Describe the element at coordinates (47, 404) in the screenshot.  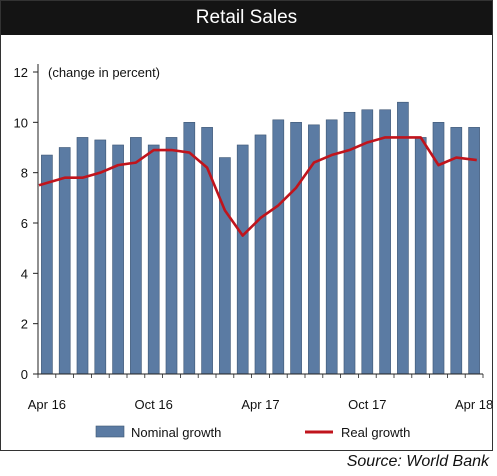
I see `x-tick-label: Apr 16` at that location.